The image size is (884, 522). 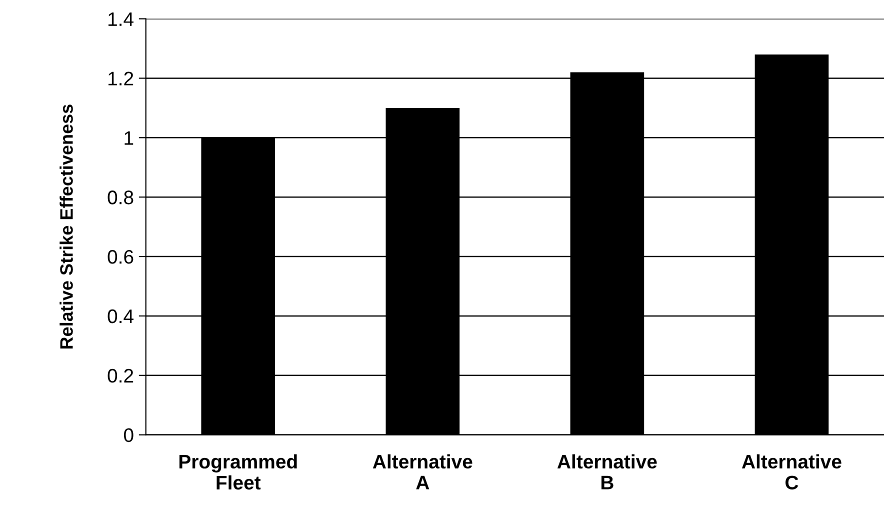 I want to click on y-tick-label: 1.4, so click(x=121, y=19).